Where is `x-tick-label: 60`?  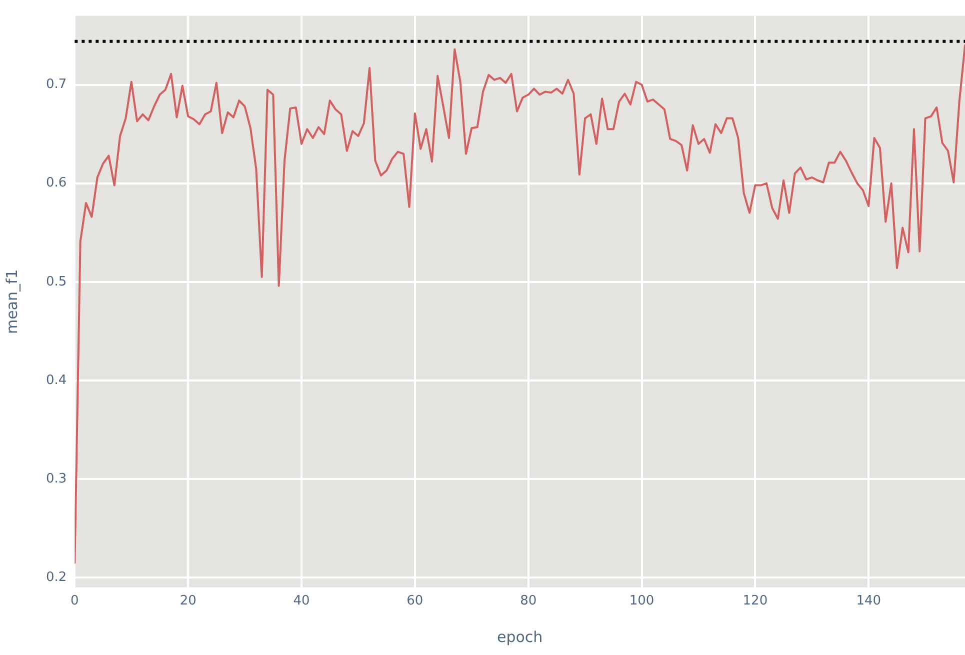 x-tick-label: 60 is located at coordinates (415, 601).